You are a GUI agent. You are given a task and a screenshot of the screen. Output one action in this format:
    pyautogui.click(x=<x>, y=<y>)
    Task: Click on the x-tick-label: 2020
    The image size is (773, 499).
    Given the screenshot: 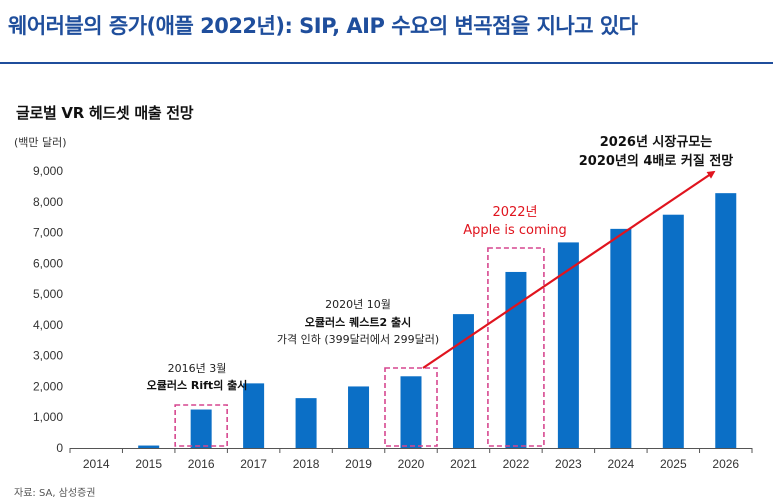 What is the action you would take?
    pyautogui.click(x=411, y=464)
    